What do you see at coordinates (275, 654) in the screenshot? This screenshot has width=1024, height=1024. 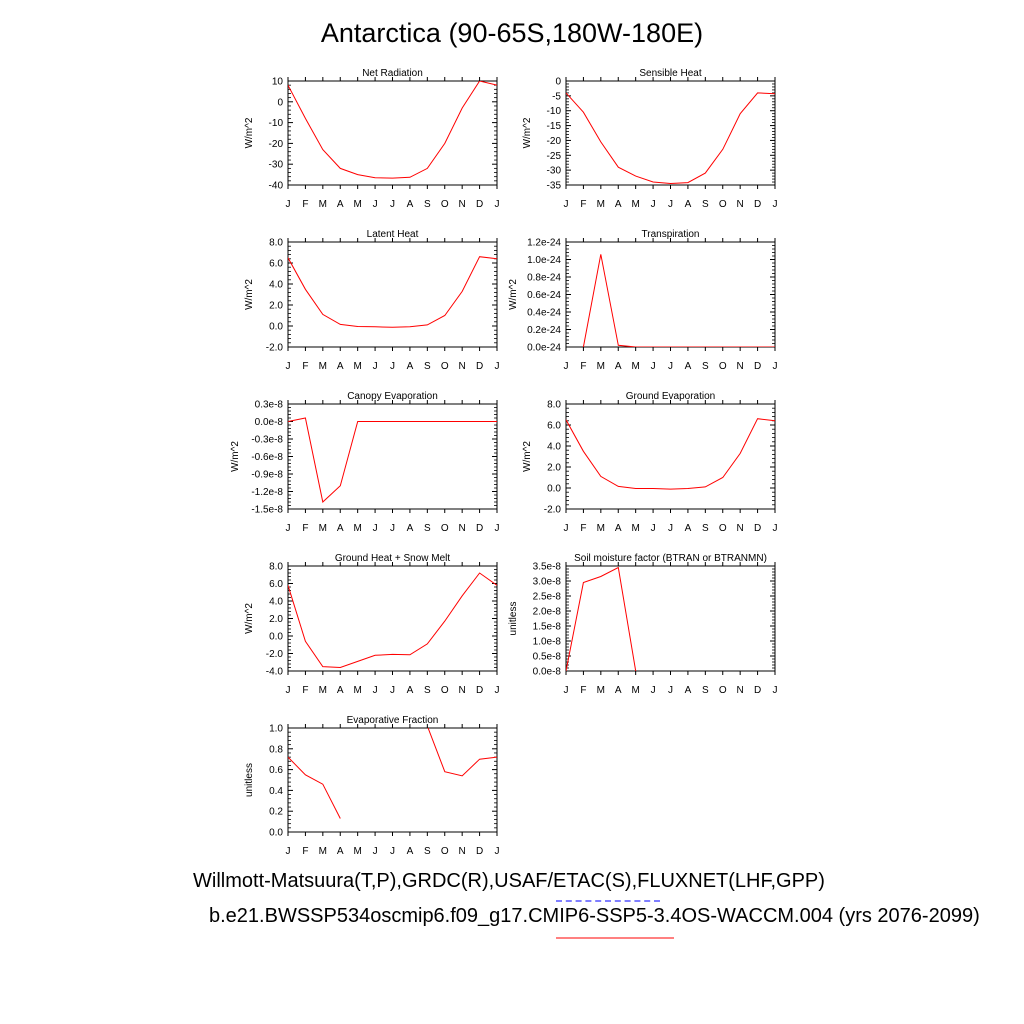 I see `y-tick-label: -2.0` at bounding box center [275, 654].